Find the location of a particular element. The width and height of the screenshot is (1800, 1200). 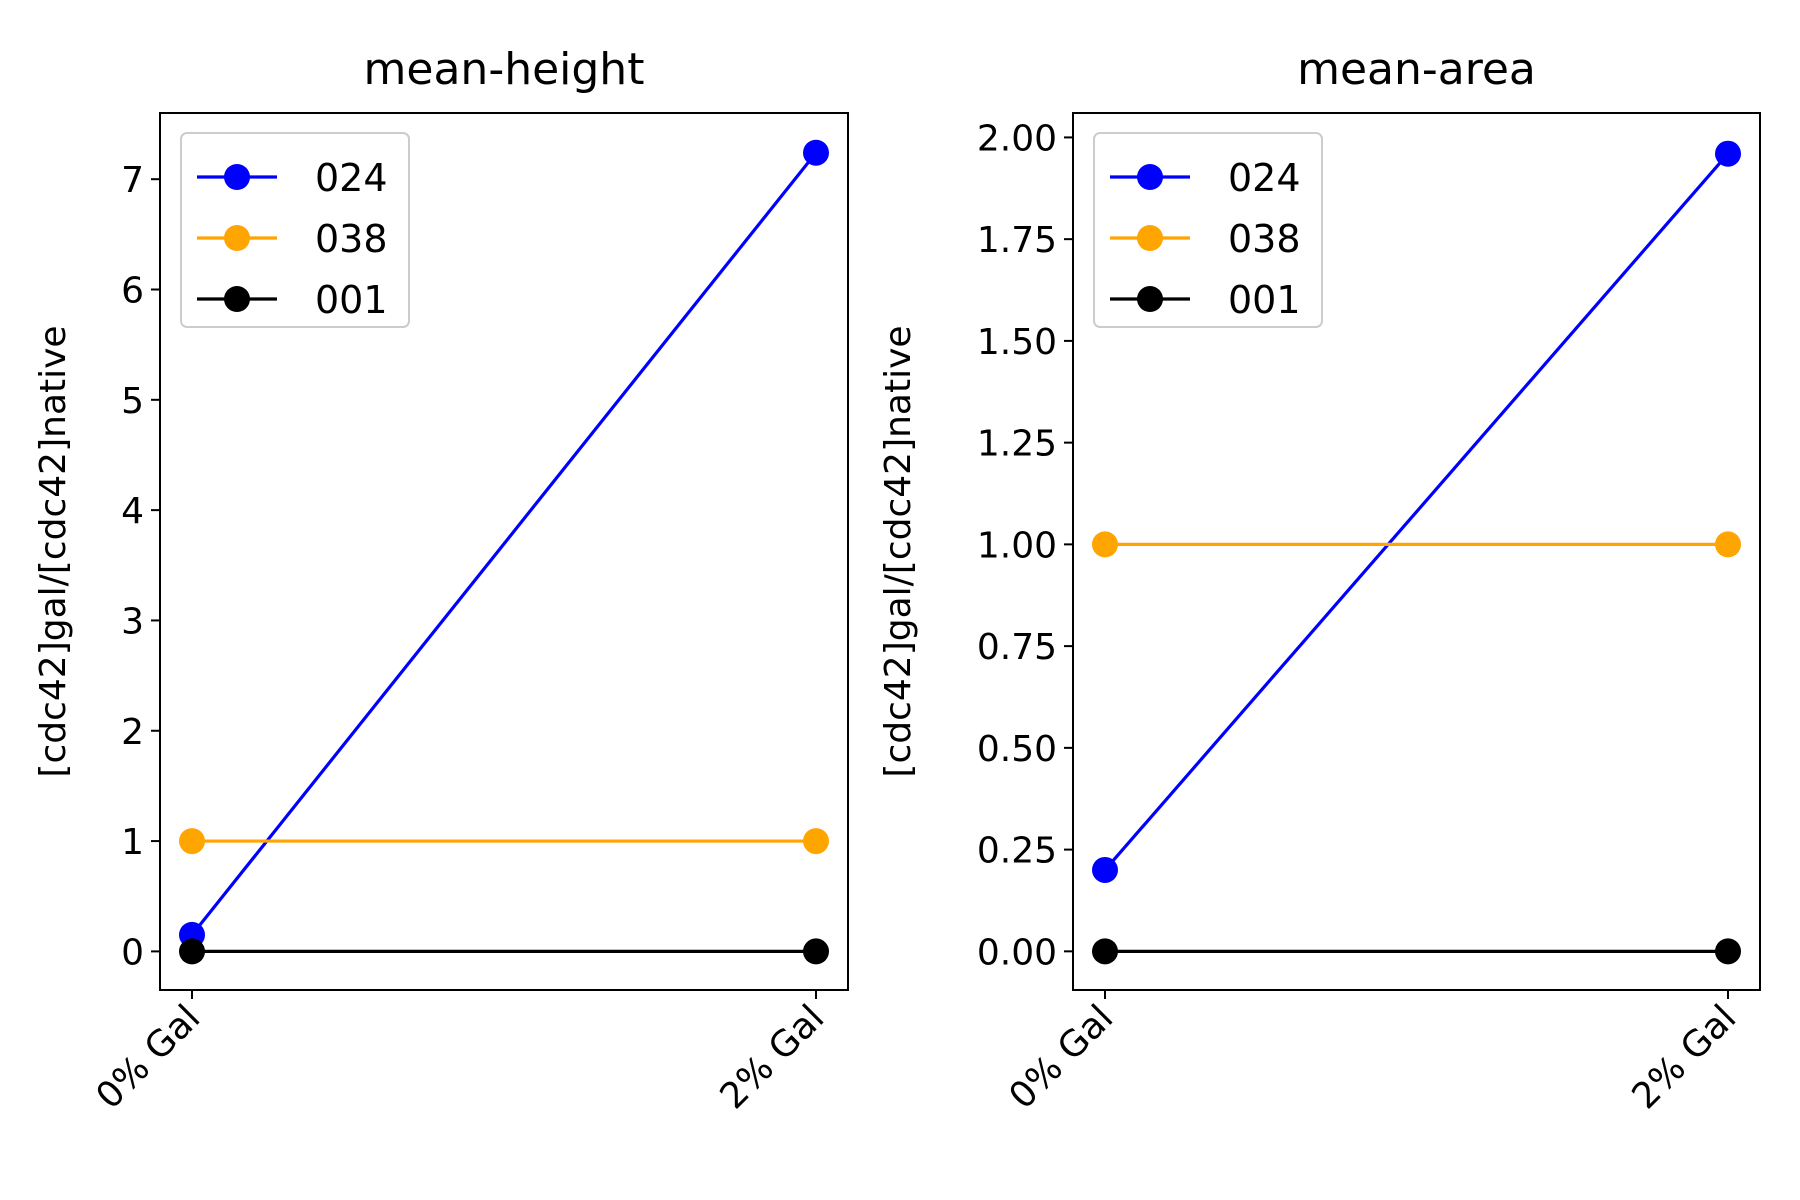

y-tick-label: 1.75 is located at coordinates (1017, 240).